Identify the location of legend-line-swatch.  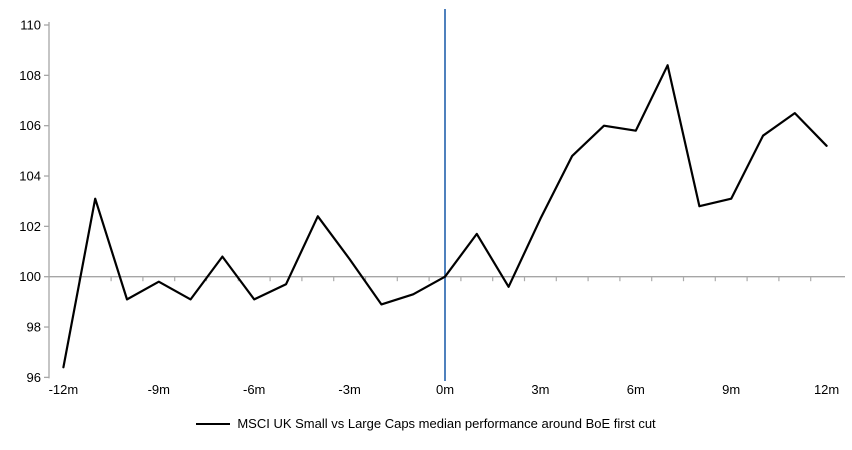
(213, 423).